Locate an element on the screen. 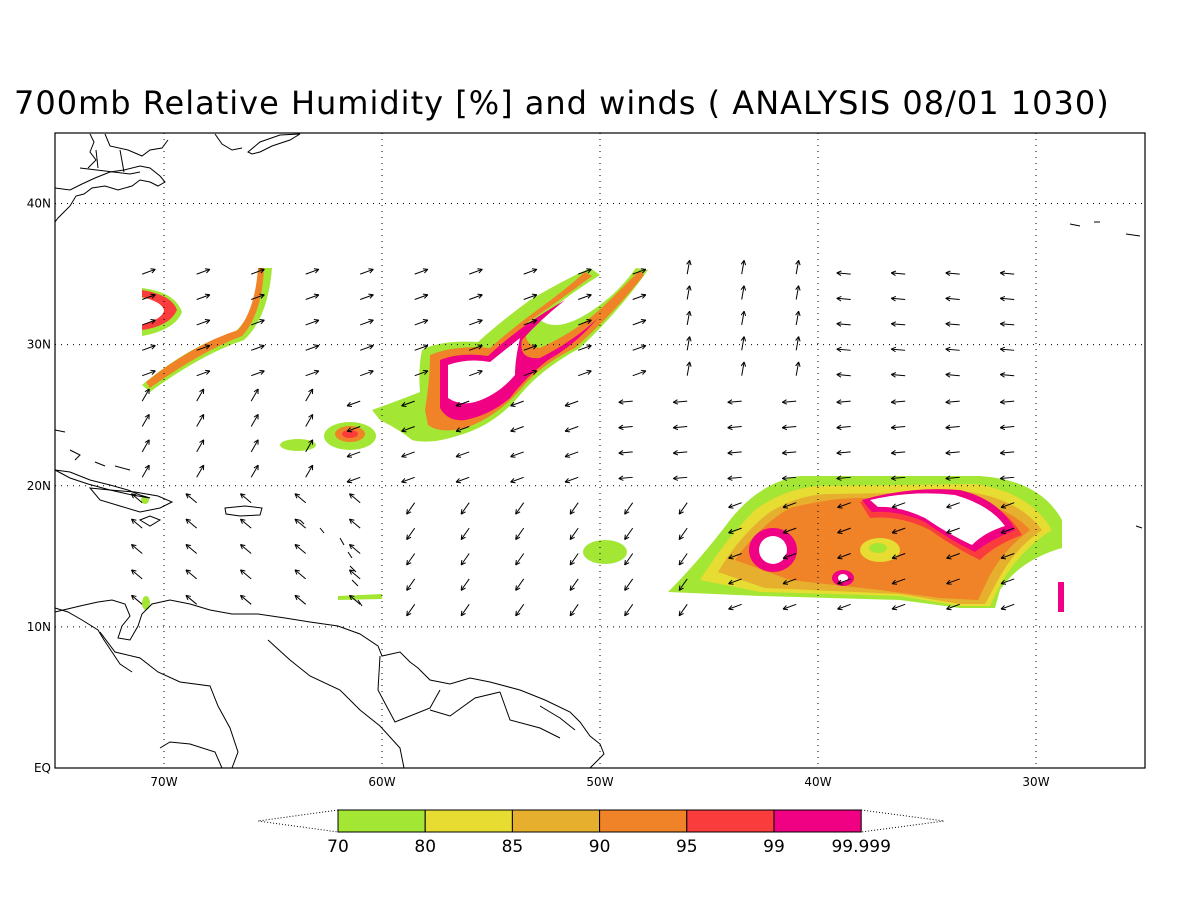  lon-tick-label: 30W is located at coordinates (1035, 782).